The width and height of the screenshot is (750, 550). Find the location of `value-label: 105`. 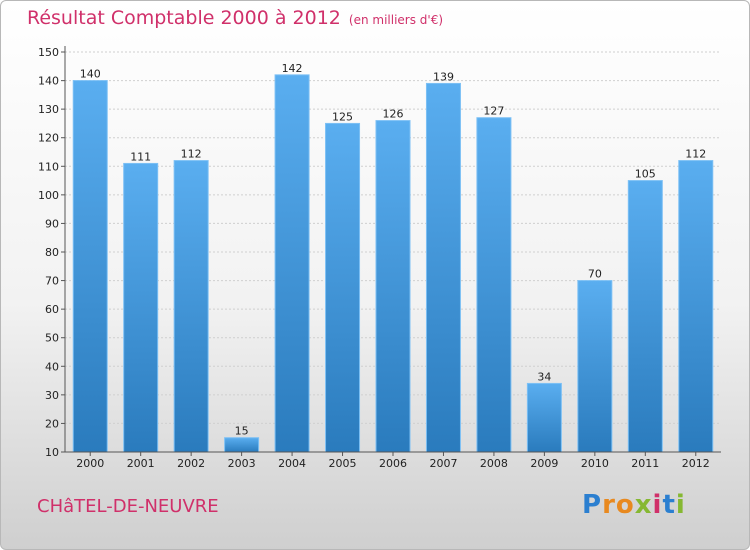

value-label: 105 is located at coordinates (645, 174).